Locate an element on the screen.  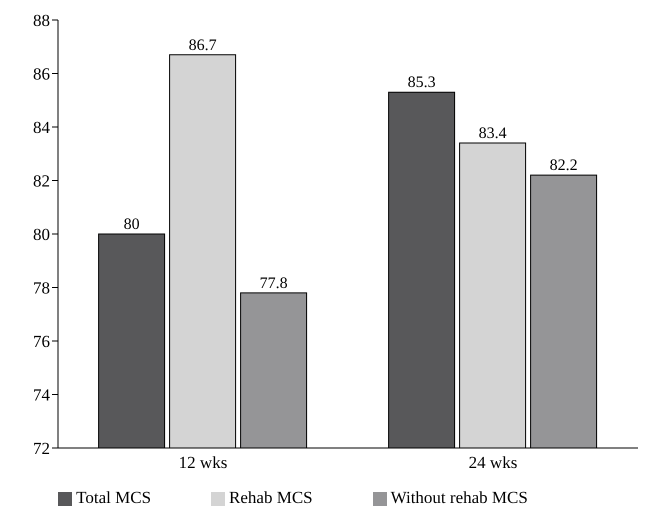
data-label: 83.4 is located at coordinates (492, 133).